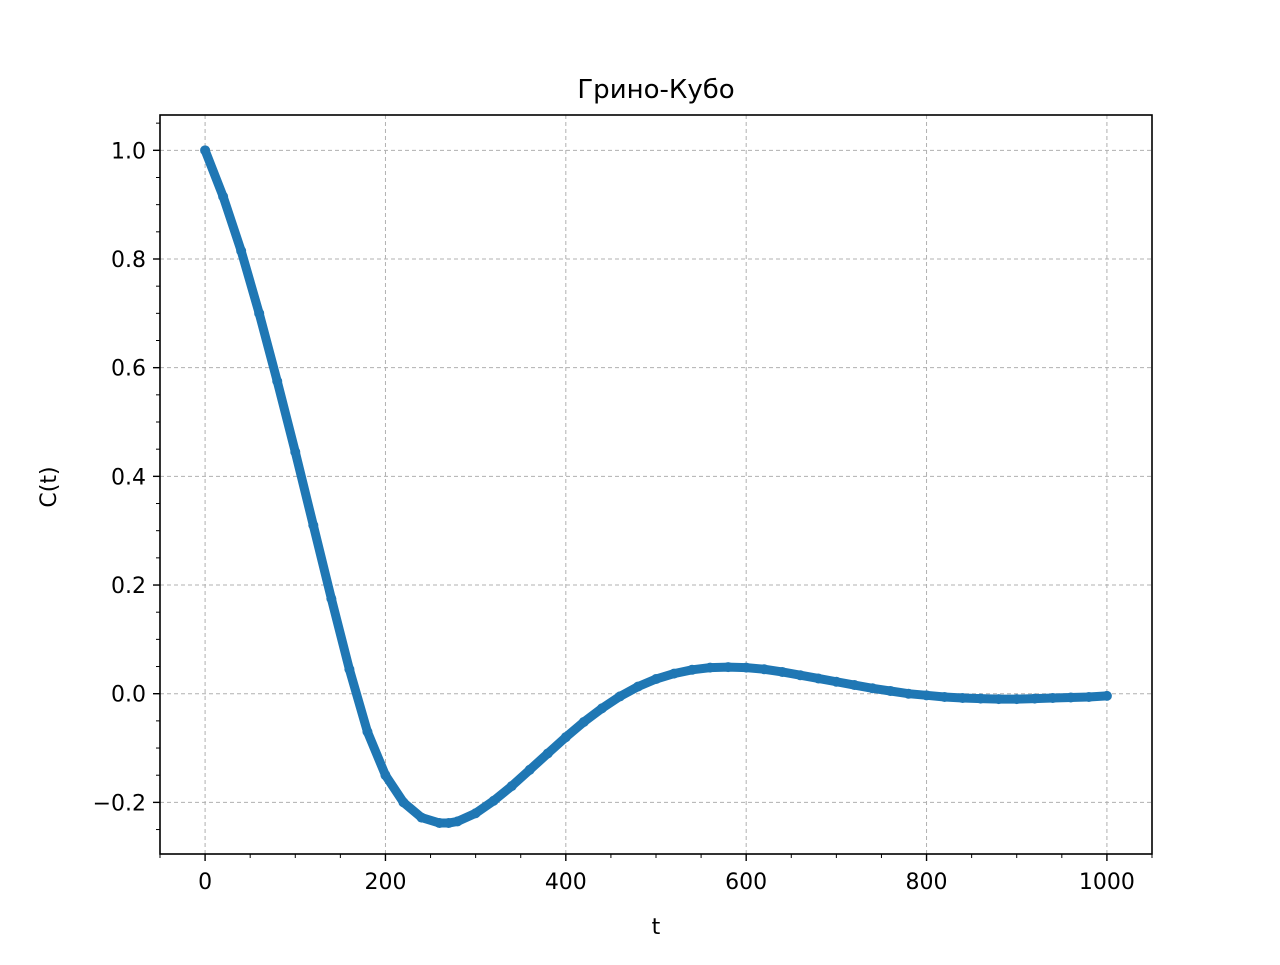 This screenshot has height=965, width=1280. What do you see at coordinates (746, 882) in the screenshot?
I see `x-tick-label: 600` at bounding box center [746, 882].